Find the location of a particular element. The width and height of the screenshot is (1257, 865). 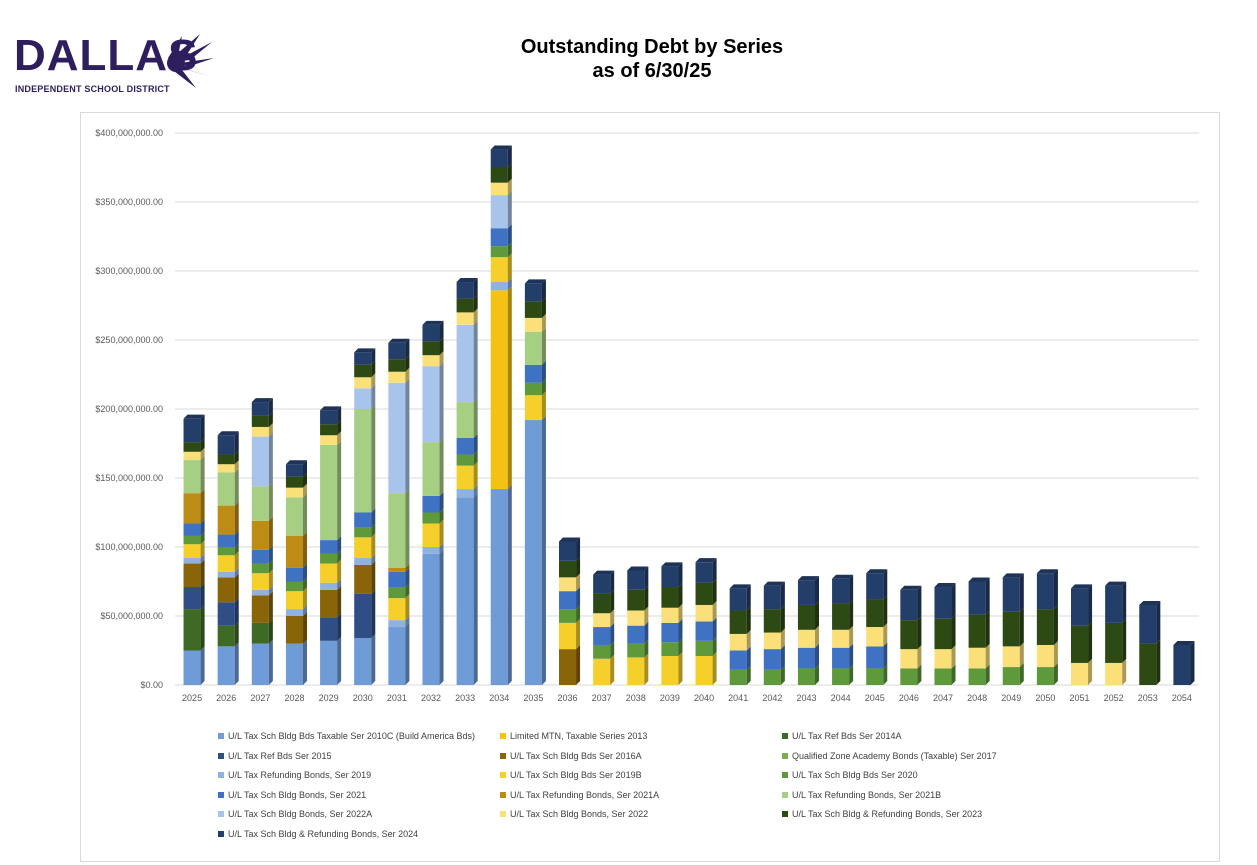

legend-item: U/L Tax Ref Bds Ser 2014A is located at coordinates (842, 736).